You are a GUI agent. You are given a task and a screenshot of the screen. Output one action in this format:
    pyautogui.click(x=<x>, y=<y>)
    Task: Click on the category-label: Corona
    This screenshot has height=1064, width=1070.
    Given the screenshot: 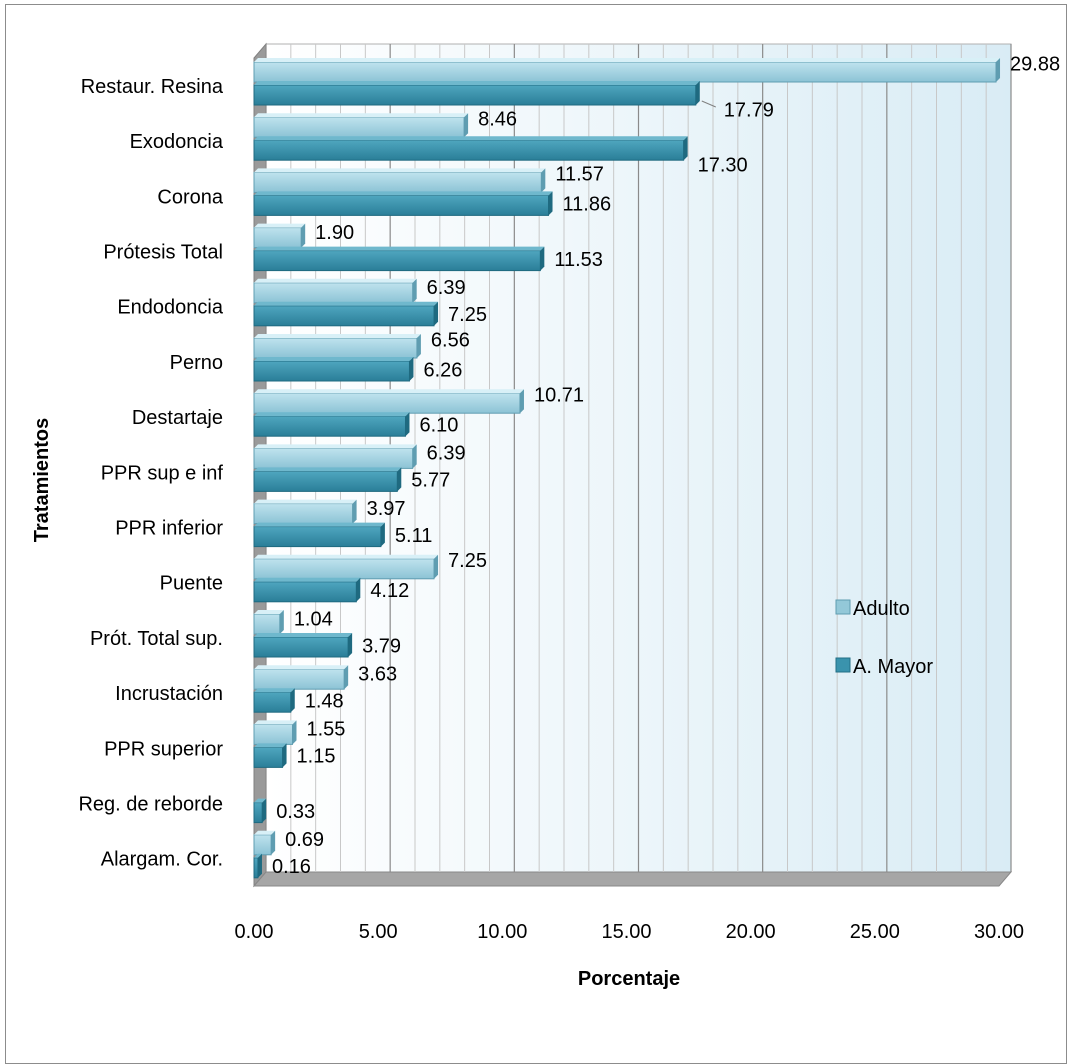 What is the action you would take?
    pyautogui.click(x=190, y=197)
    